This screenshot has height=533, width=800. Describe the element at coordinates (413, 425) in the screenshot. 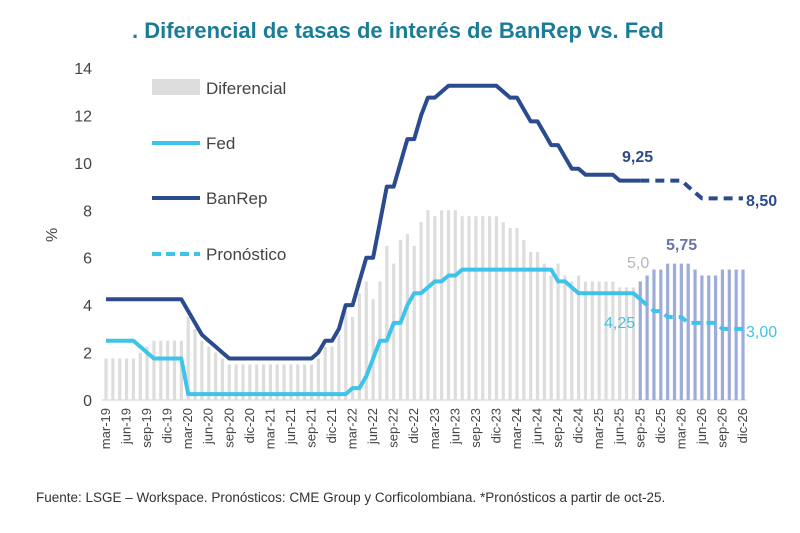

I see `x-tick-label: dic-22` at that location.